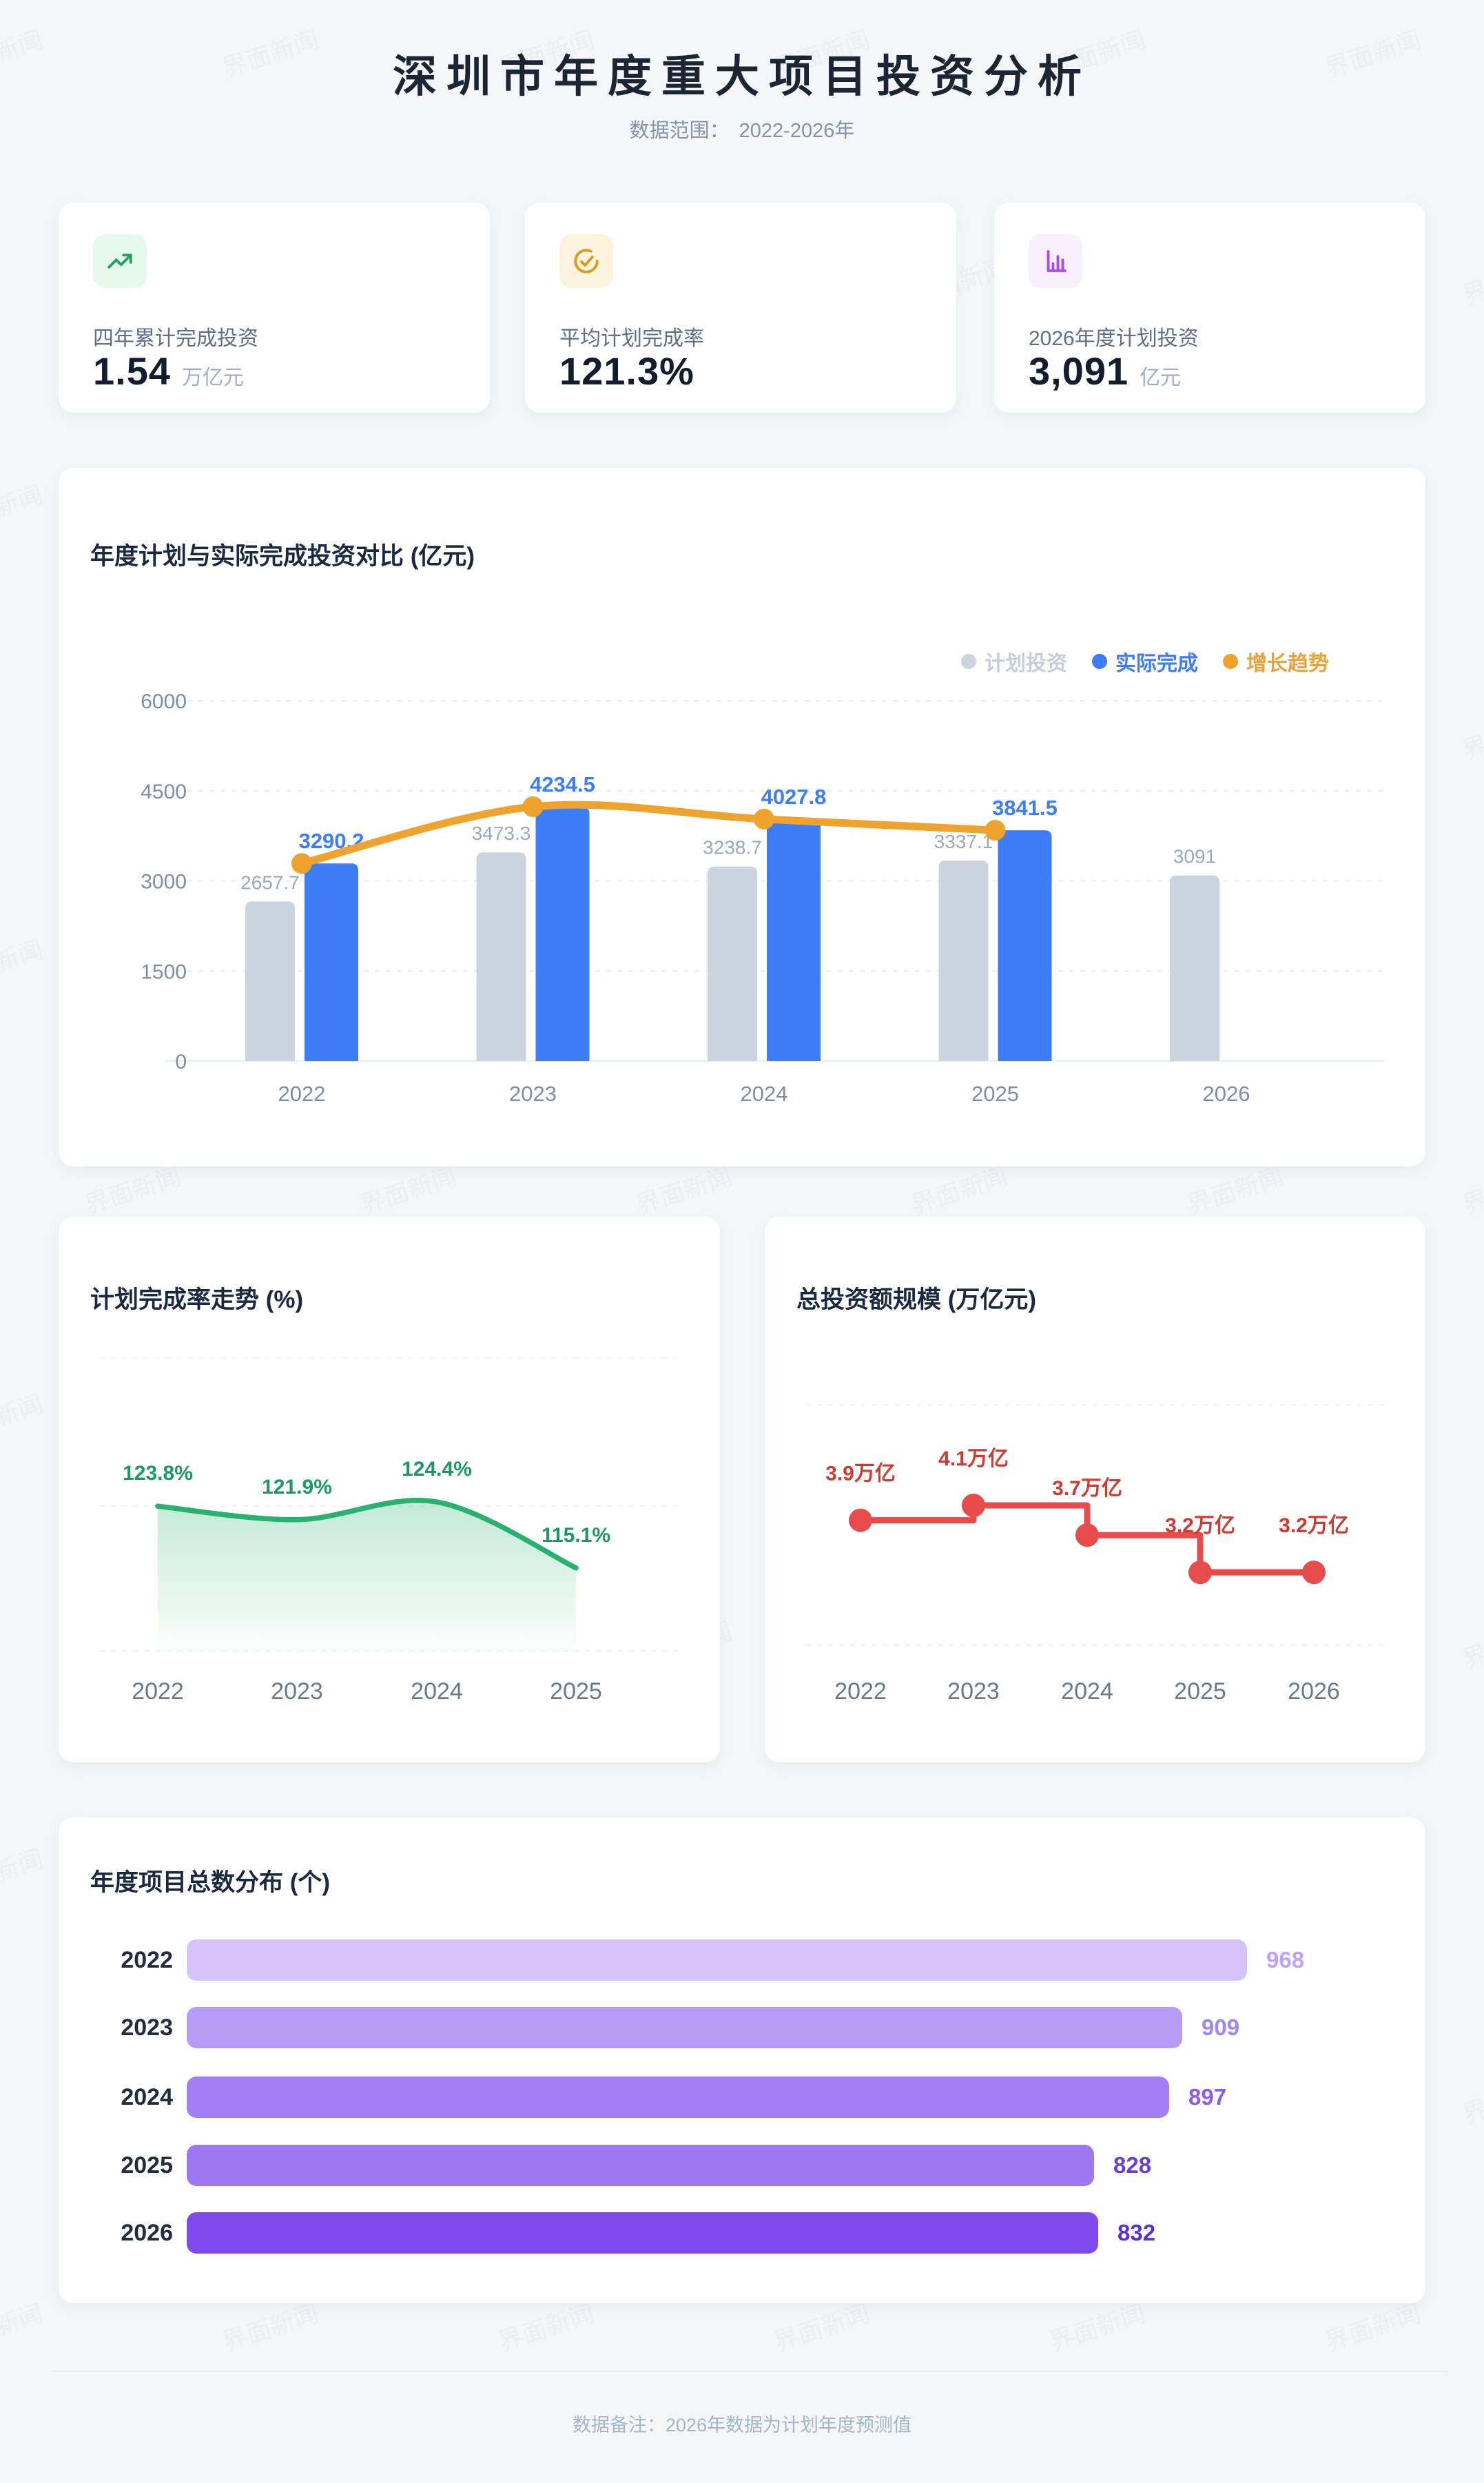 Image resolution: width=1484 pixels, height=2483 pixels. What do you see at coordinates (562, 784) in the screenshot?
I see `actual-value-label: 4234.5` at bounding box center [562, 784].